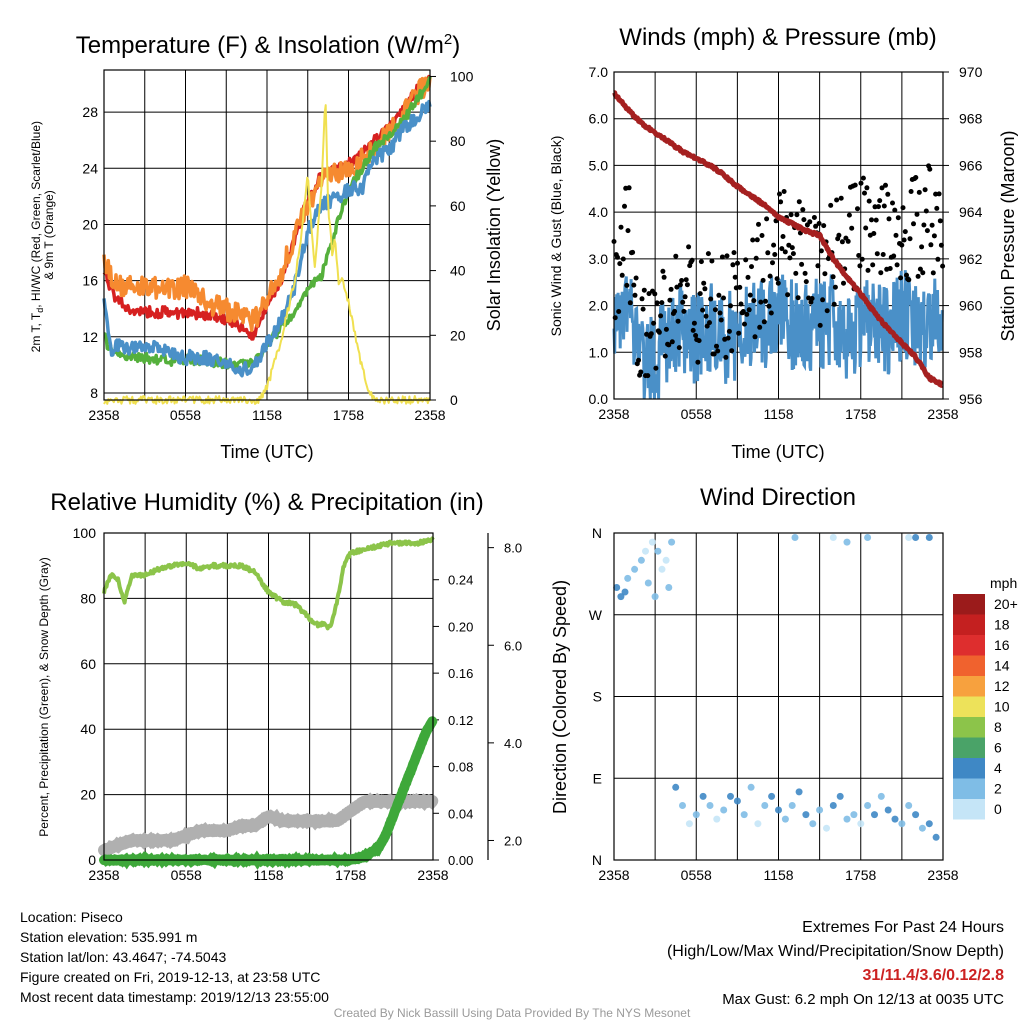 Image resolution: width=1024 pixels, height=1024 pixels. I want to click on temperature-plot-frame, so click(267, 235).